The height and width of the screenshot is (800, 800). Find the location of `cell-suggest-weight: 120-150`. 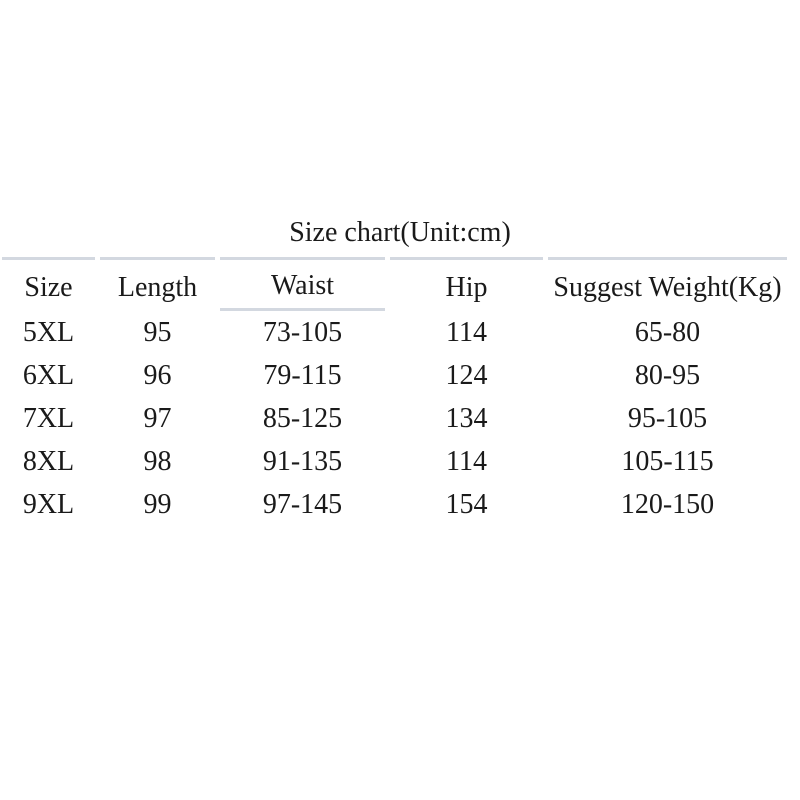

cell-suggest-weight: 120-150 is located at coordinates (667, 504).